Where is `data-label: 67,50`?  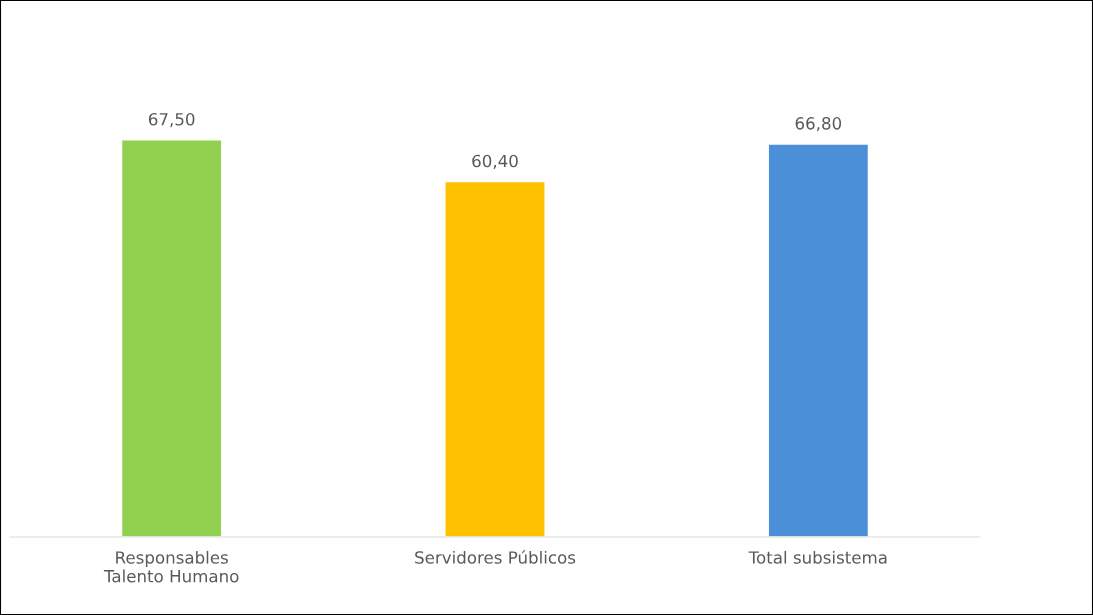 data-label: 67,50 is located at coordinates (171, 120).